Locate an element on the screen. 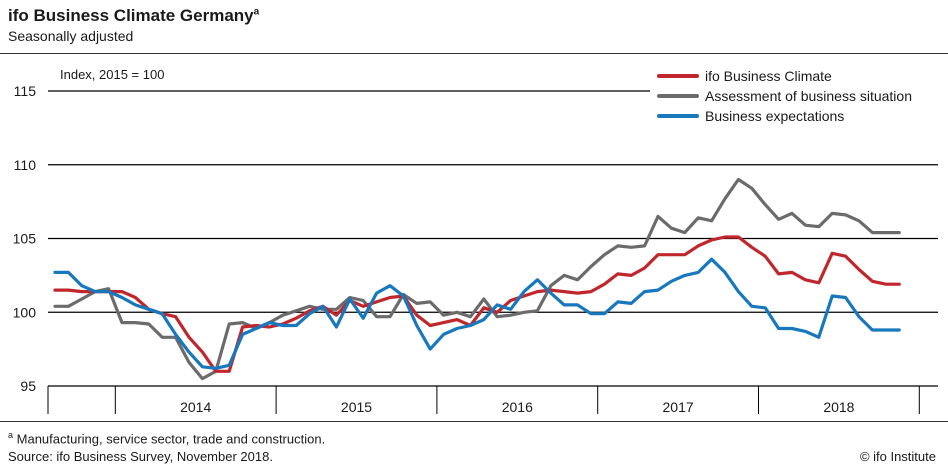 Image resolution: width=948 pixels, height=466 pixels. y-tick-label-100: 100 is located at coordinates (25, 312).